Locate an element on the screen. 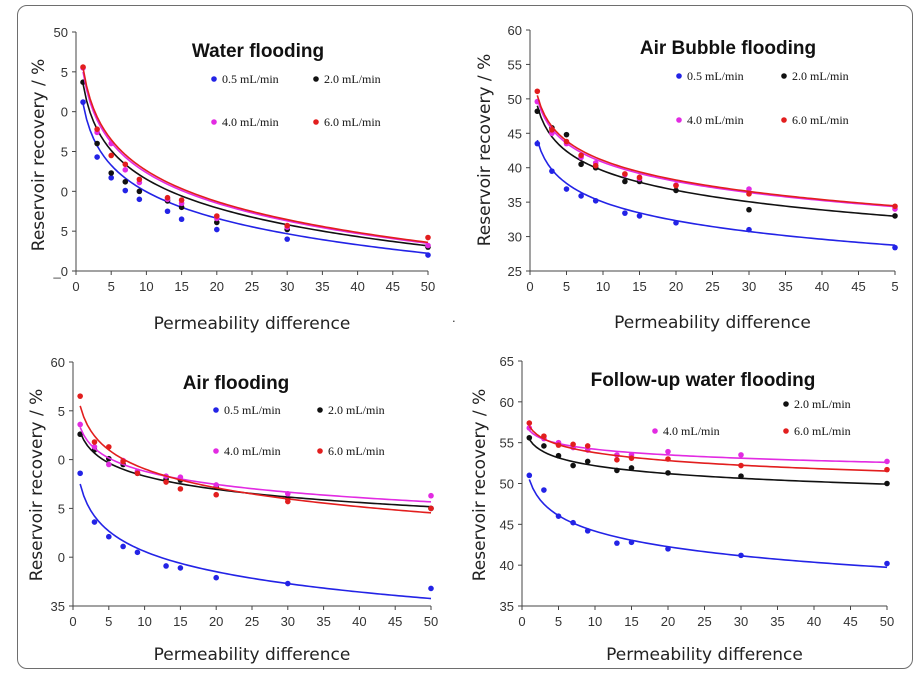 The width and height of the screenshot is (923, 676). chart-title: Air flooding is located at coordinates (236, 383).